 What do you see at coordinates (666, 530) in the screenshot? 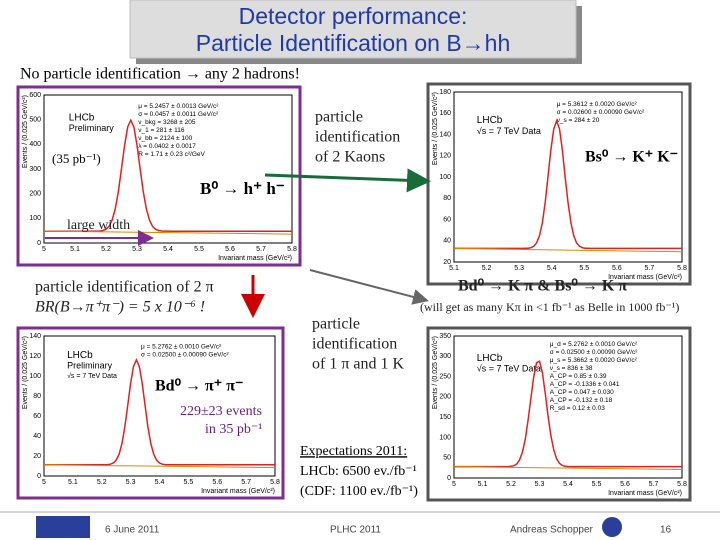
I see `footer-text: 16` at bounding box center [666, 530].